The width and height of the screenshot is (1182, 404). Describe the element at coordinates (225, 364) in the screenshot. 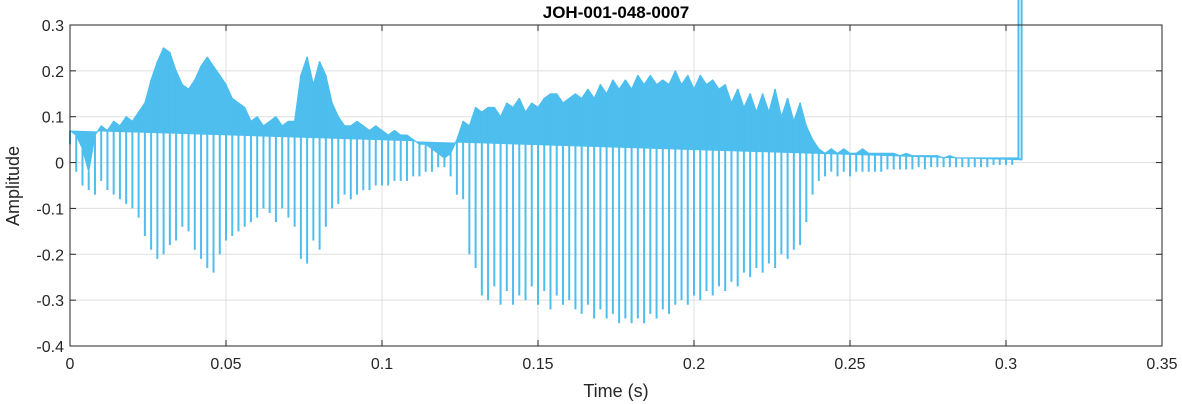

I see `x-tick-label: 0.05` at that location.